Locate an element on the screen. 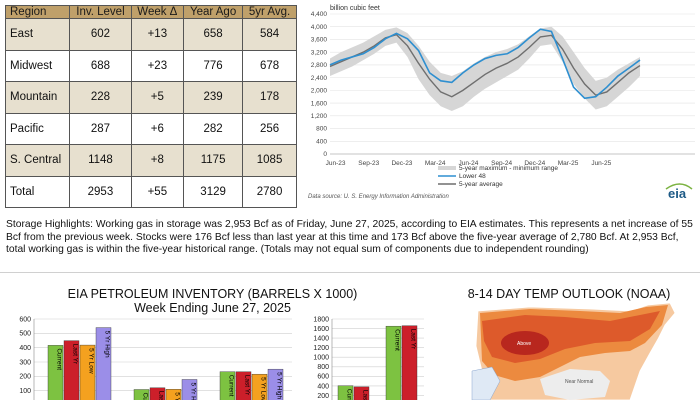 This screenshot has height=400, width=700. x-tick-label: Sep-23 is located at coordinates (368, 163).